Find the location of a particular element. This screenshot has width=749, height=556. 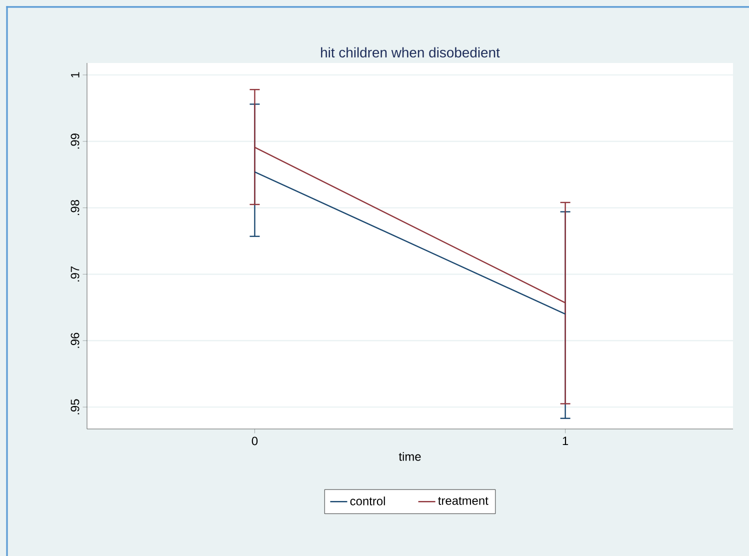

y-tick-label: .99 is located at coordinates (75, 141).